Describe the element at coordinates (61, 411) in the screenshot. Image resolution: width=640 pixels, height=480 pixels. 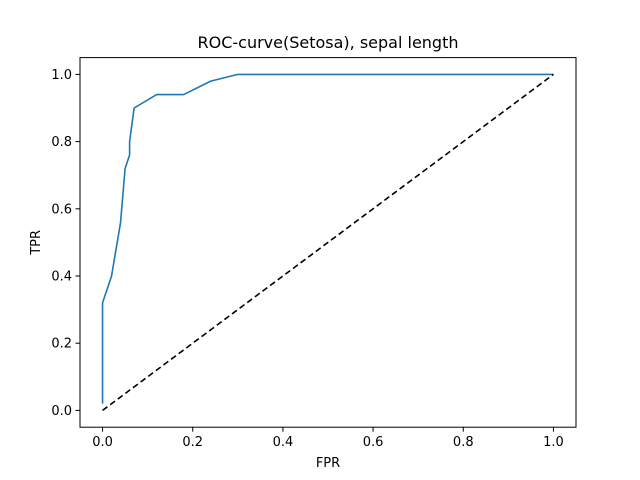
I see `y-tick-label: 0.0` at that location.